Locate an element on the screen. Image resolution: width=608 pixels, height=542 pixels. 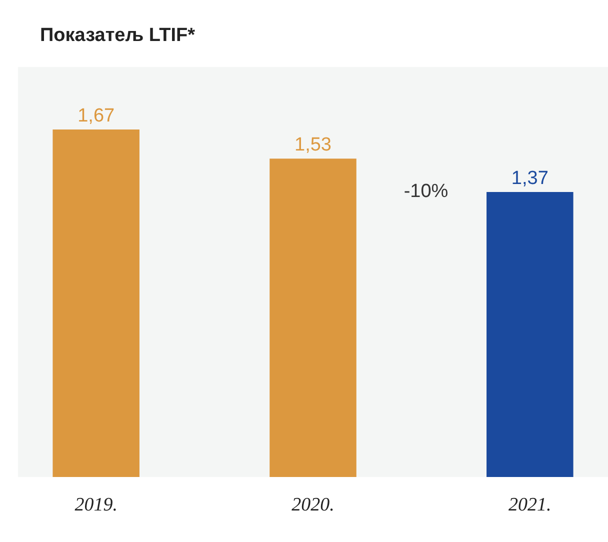
data-label: 1,53 is located at coordinates (313, 145).